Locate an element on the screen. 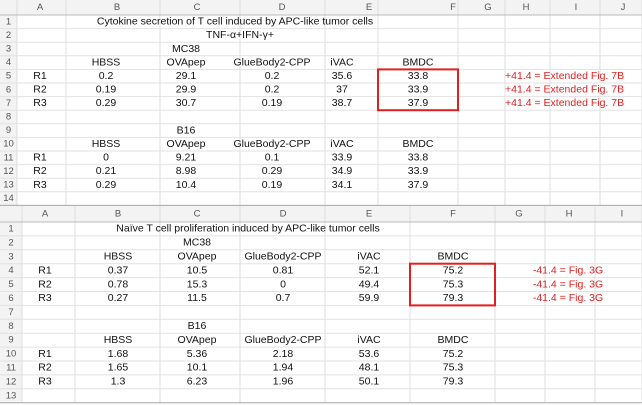 Image resolution: width=642 pixels, height=406 pixels. cell-text: 5.36 is located at coordinates (197, 354).